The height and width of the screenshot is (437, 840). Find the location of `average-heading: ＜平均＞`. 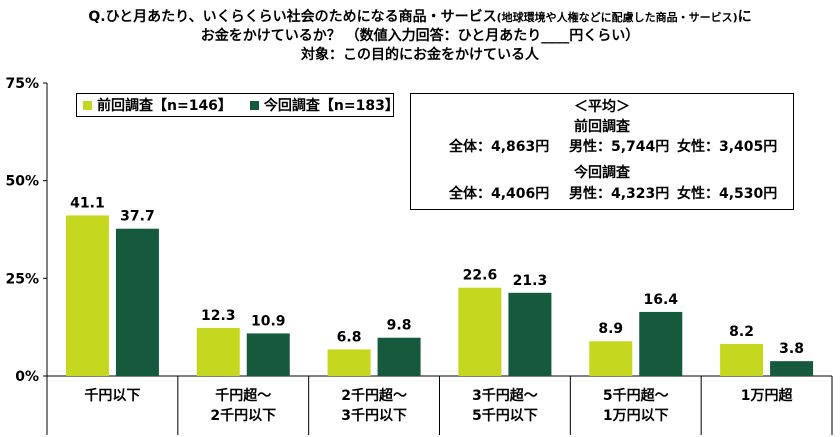

average-heading: ＜平均＞ is located at coordinates (602, 107).